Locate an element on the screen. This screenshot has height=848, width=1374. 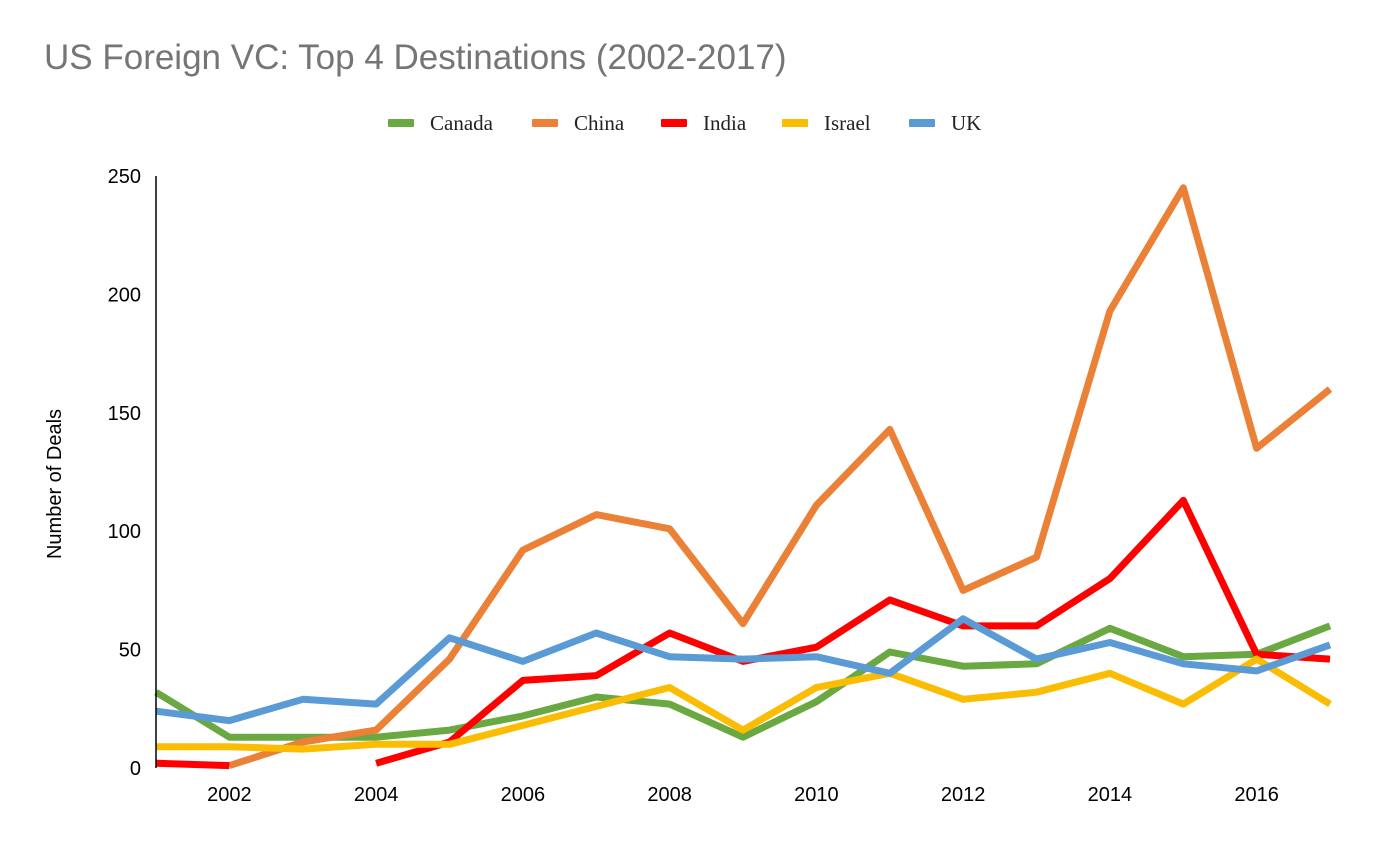
y-axis-title: Number of Deals is located at coordinates (55, 484).